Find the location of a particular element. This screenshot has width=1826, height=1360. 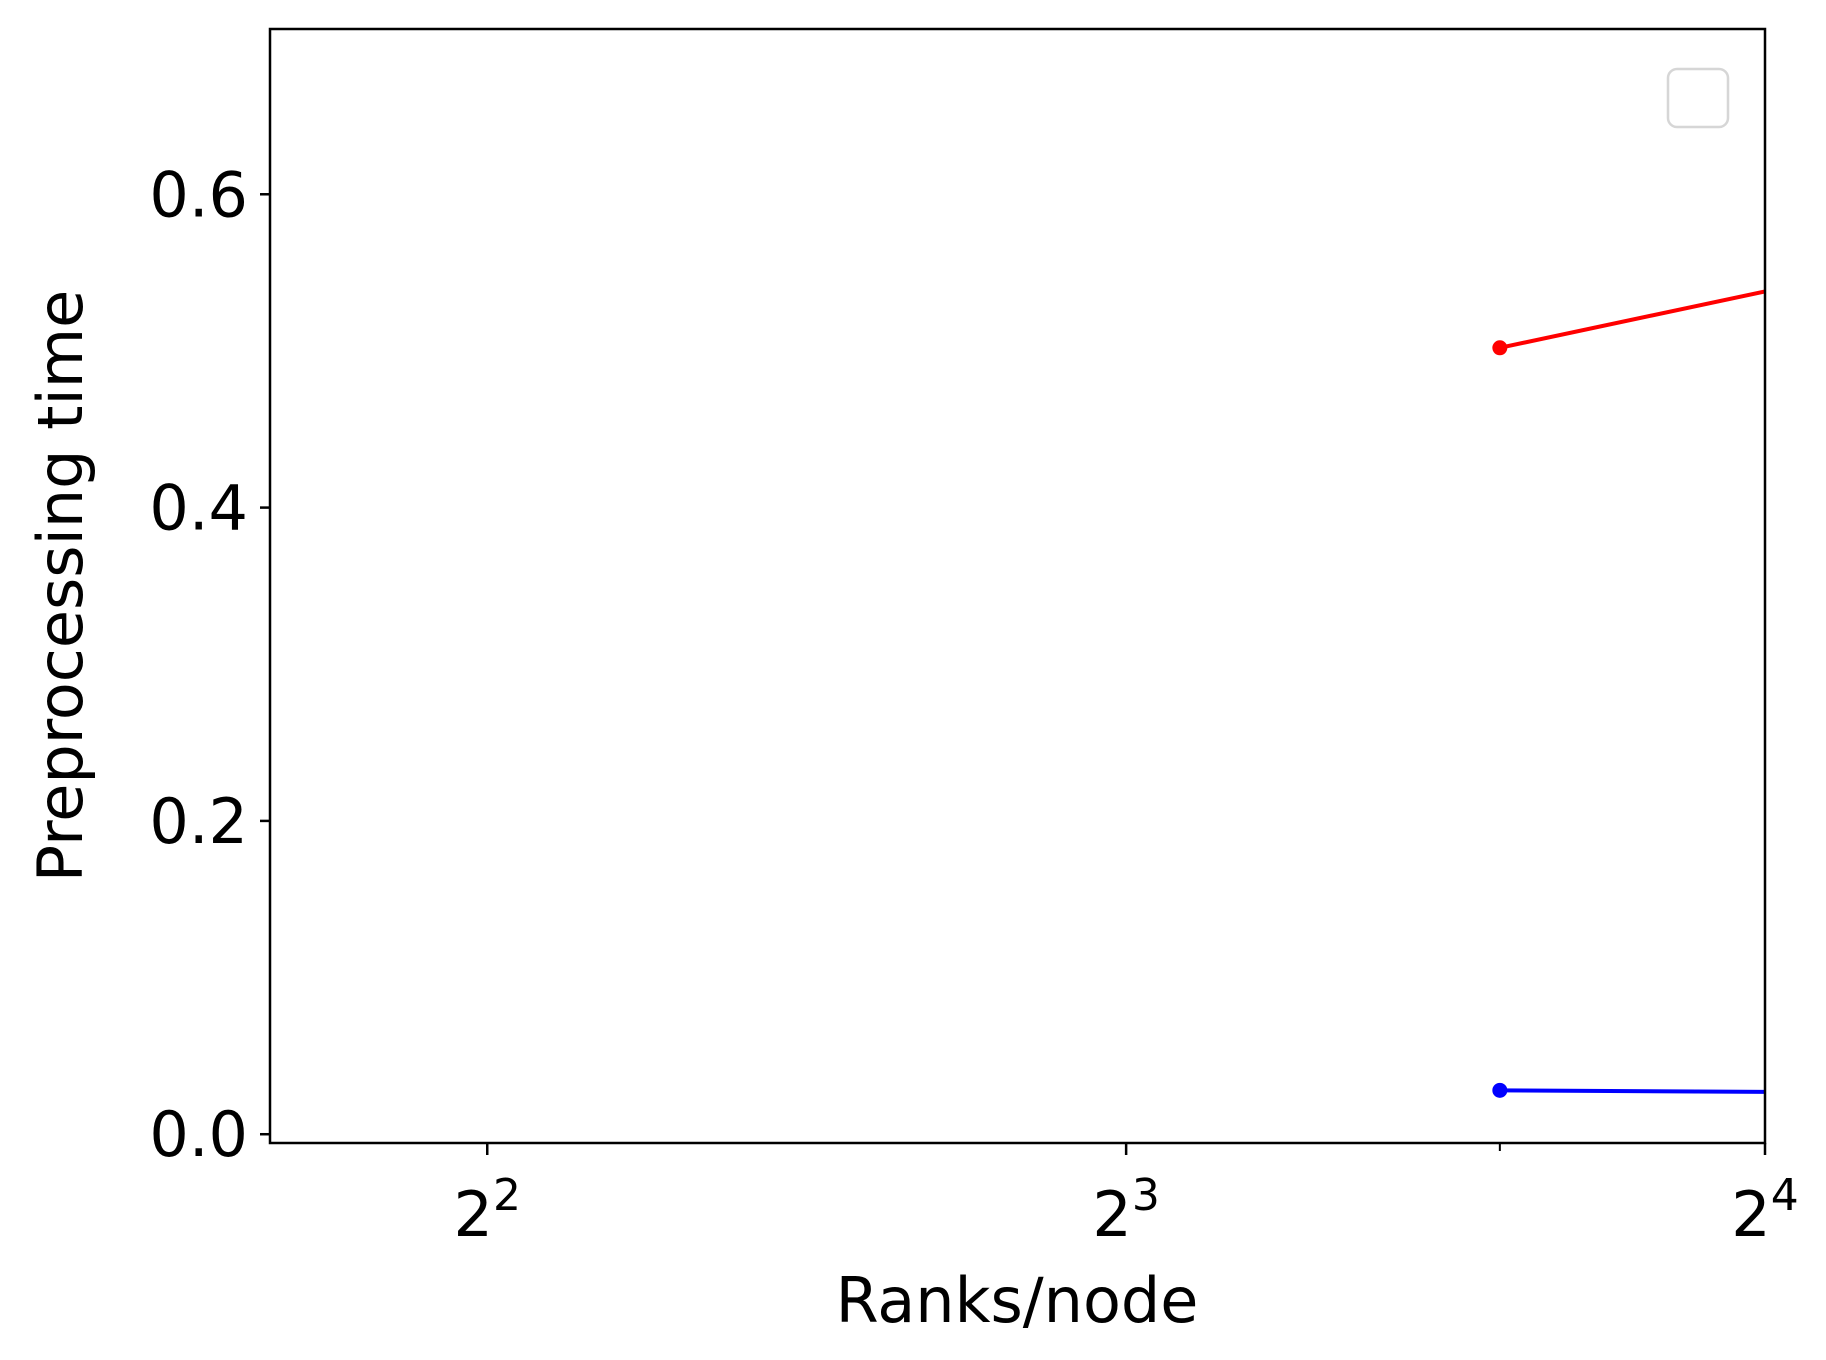

x-tick-label: 22 is located at coordinates (487, 1210).